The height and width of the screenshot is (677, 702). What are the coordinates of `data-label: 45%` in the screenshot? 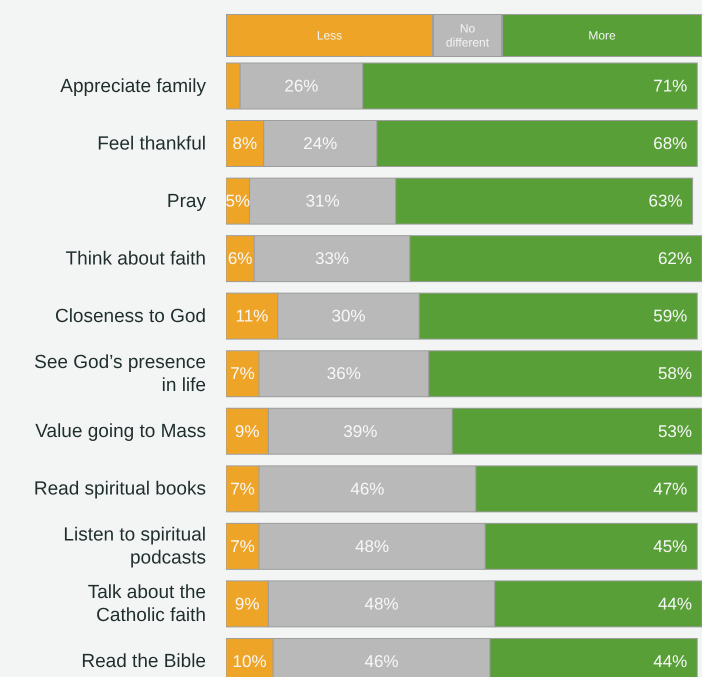 It's located at (670, 546).